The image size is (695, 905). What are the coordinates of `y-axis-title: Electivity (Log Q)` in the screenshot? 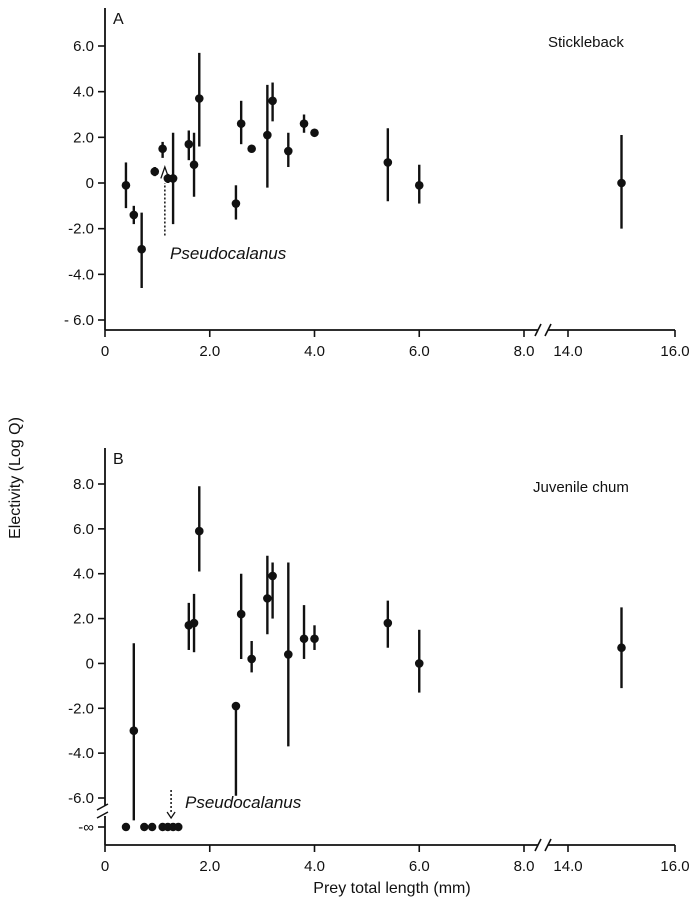 It's located at (15, 478).